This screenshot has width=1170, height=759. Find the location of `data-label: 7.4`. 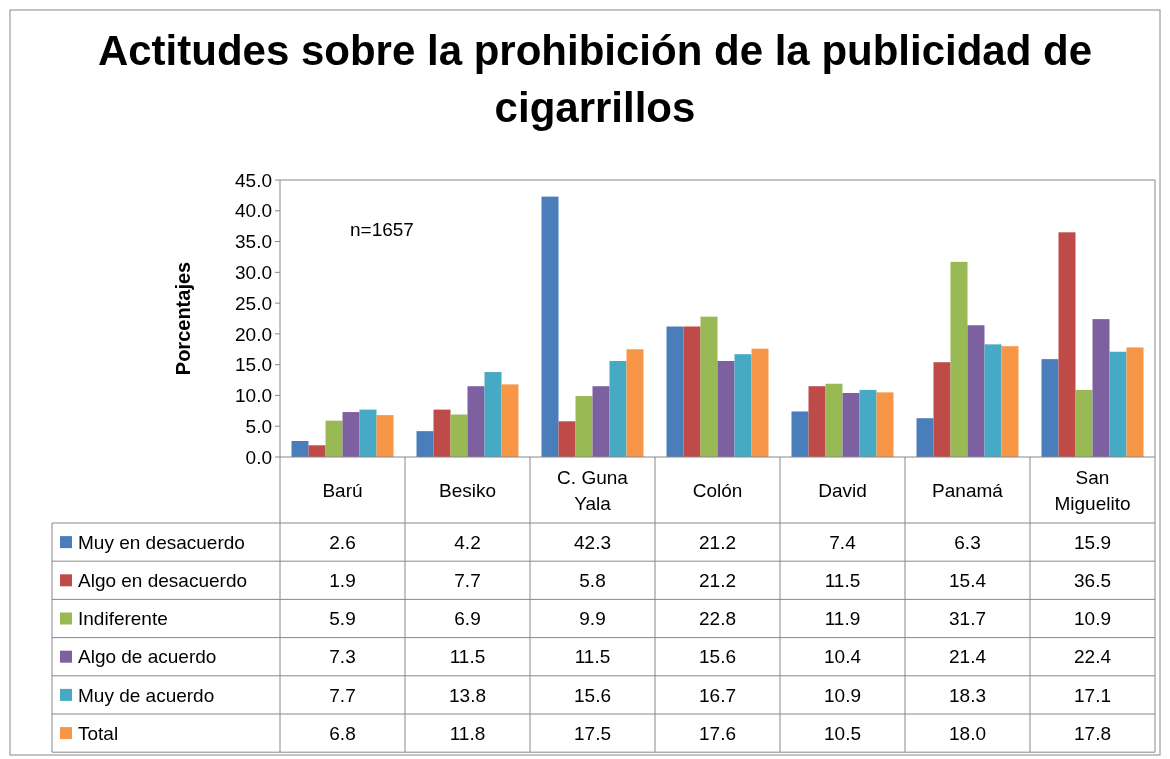

data-label: 7.4 is located at coordinates (843, 542).